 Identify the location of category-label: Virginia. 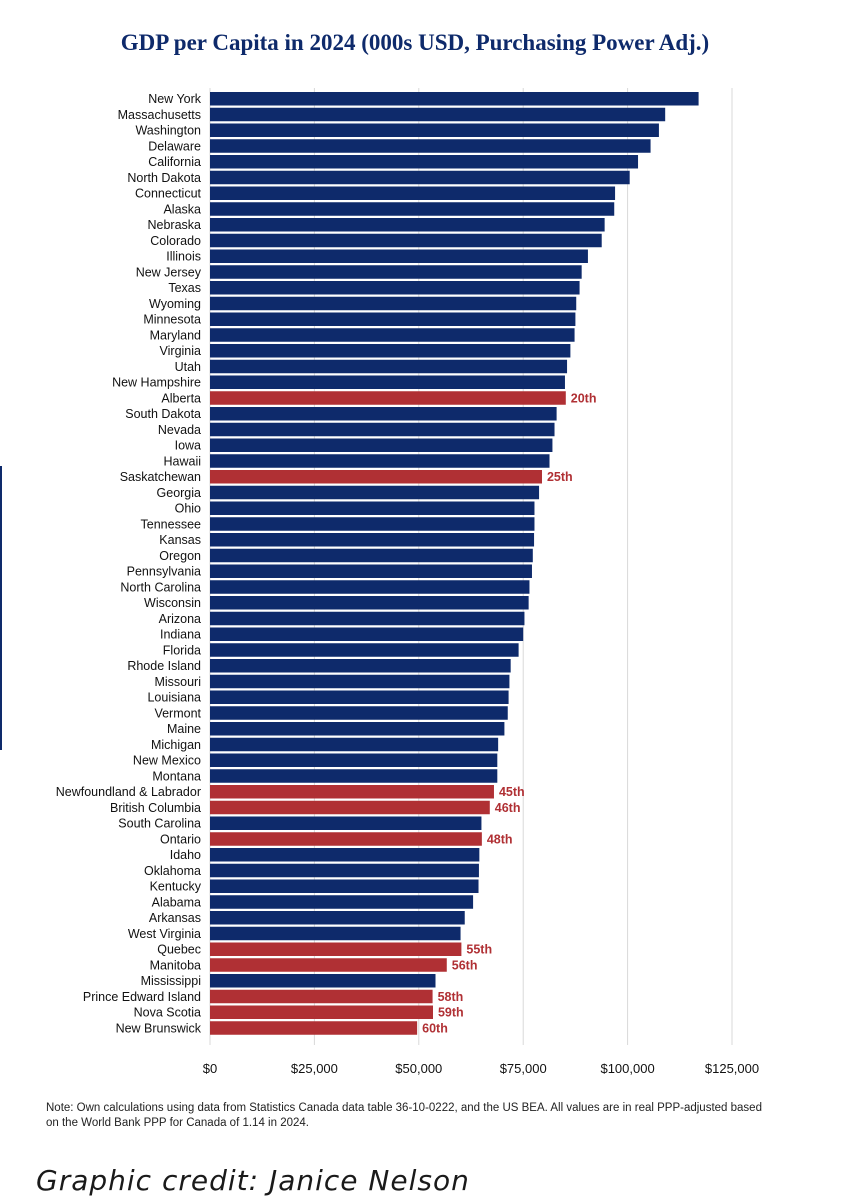
(181, 351).